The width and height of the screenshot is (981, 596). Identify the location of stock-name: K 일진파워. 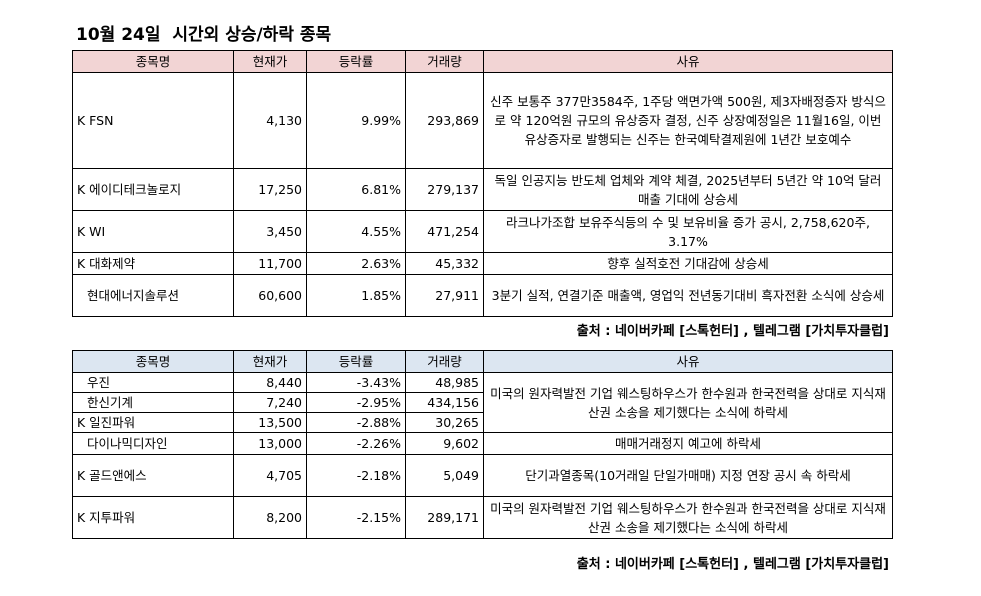
(153, 422).